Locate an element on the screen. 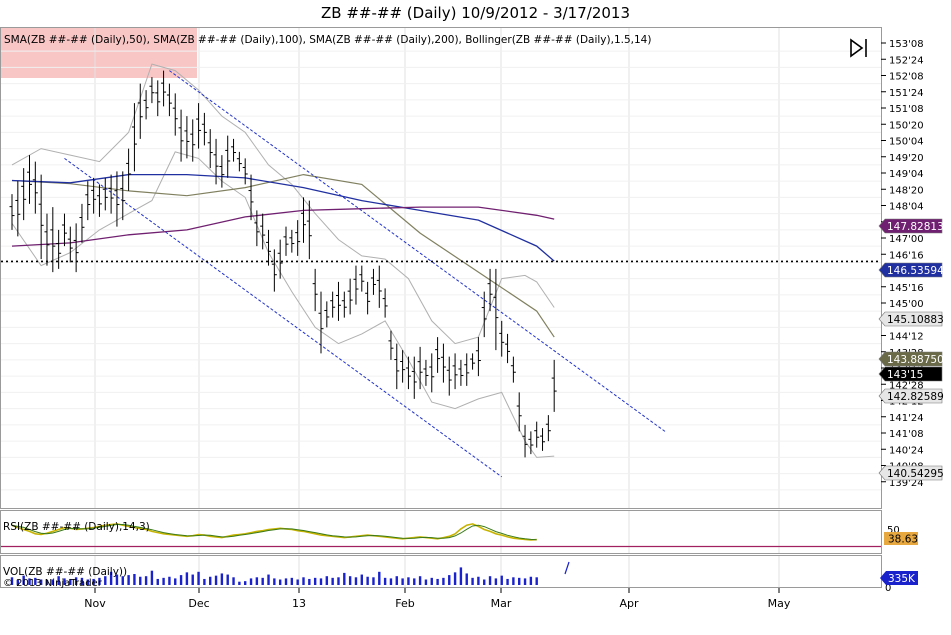  value-tag: 145.10883 is located at coordinates (911, 319).